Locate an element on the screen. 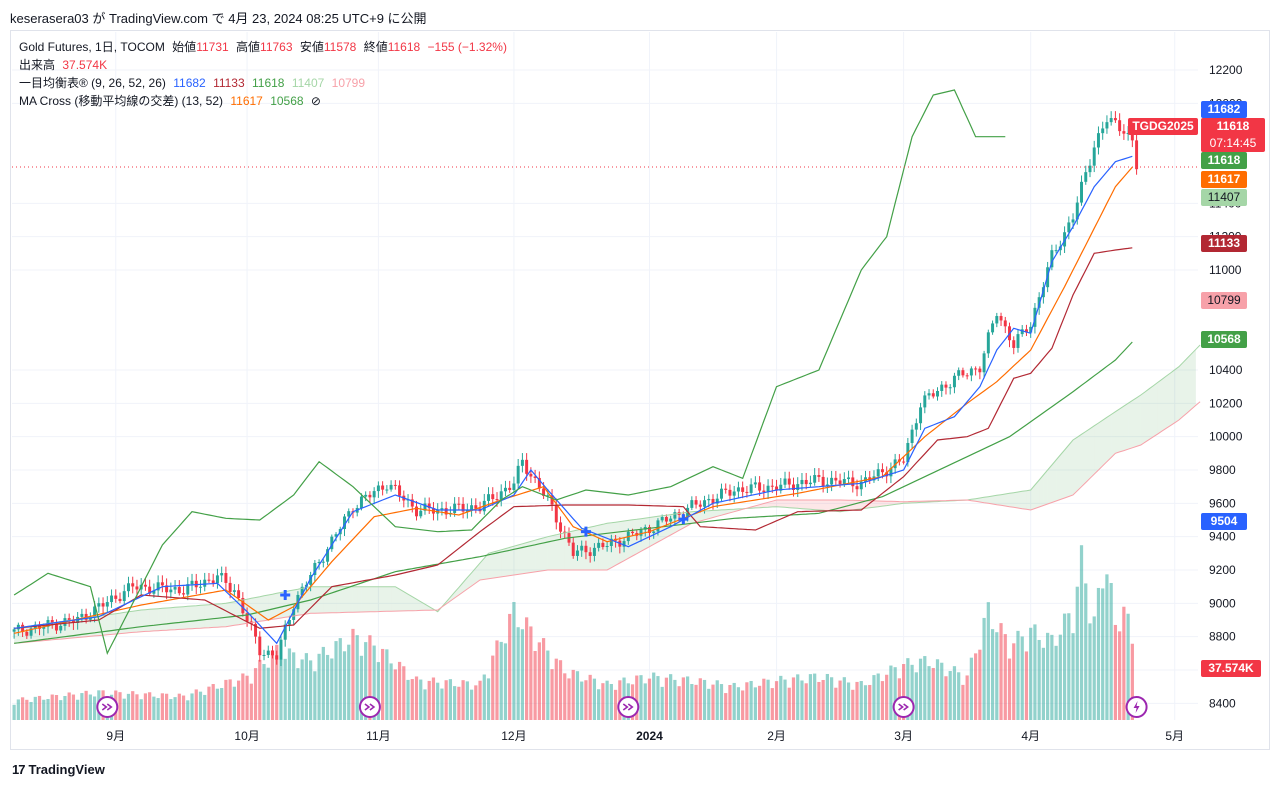 The height and width of the screenshot is (789, 1280). x-tick-label-1: 10月 is located at coordinates (246, 736).